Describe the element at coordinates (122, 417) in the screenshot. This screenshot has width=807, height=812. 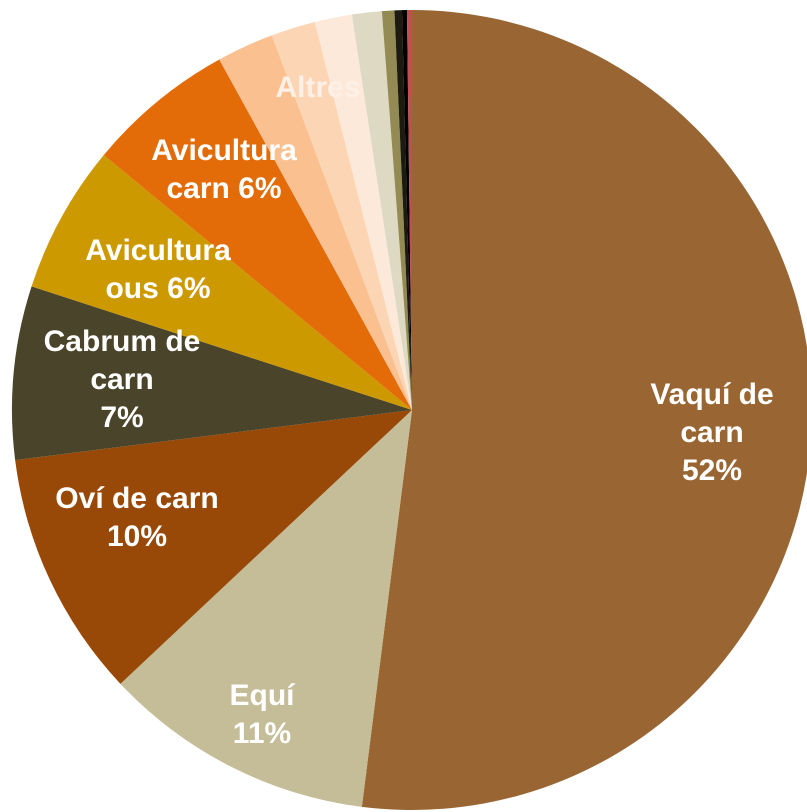
I see `value-label: 7%` at that location.